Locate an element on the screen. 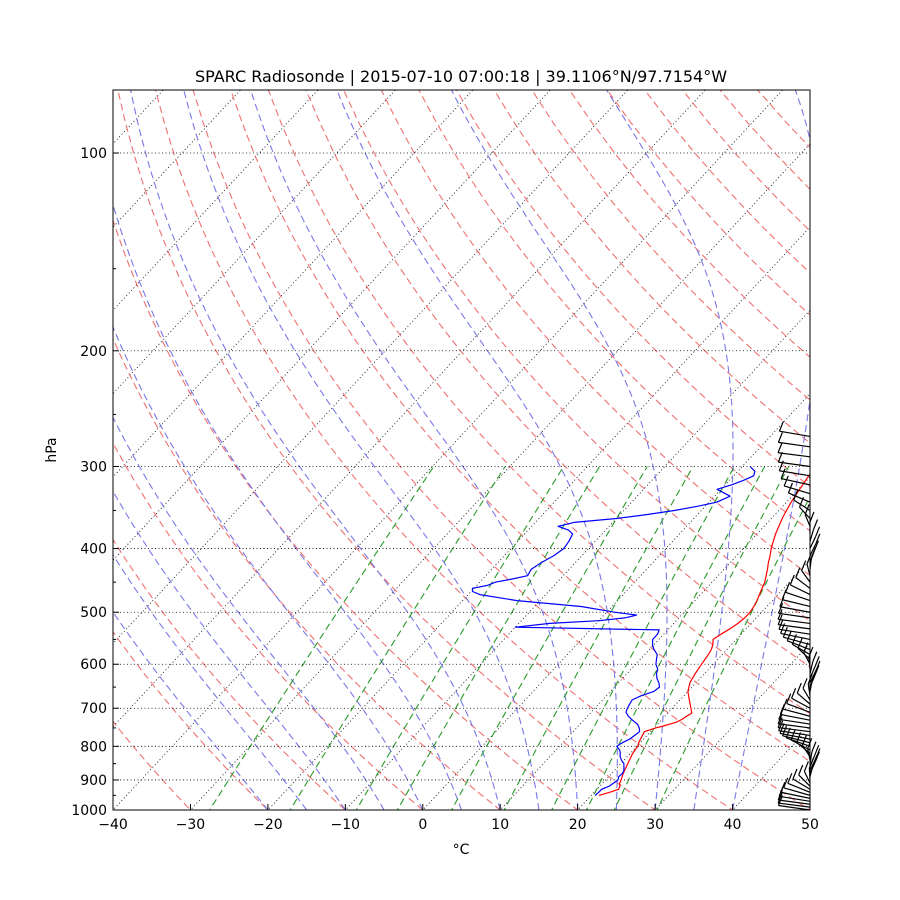 The image size is (900, 900). temperature-trace is located at coordinates (704, 634).